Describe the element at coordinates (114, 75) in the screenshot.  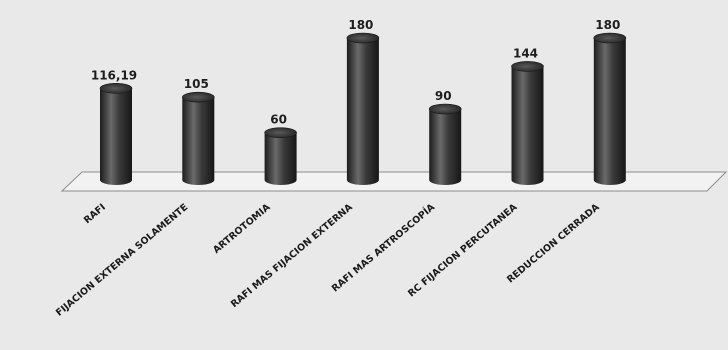
I see `value-label-1: 116,19` at that location.